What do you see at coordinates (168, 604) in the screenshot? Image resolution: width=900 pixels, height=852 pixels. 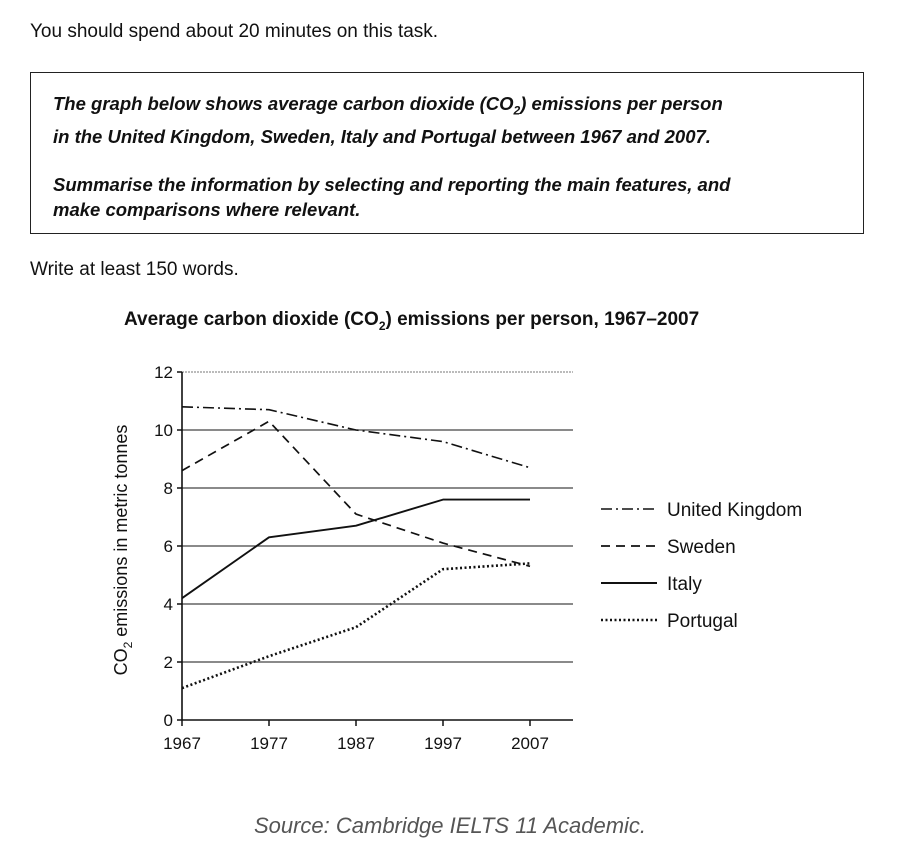 I see `y-tick-label: 4` at bounding box center [168, 604].